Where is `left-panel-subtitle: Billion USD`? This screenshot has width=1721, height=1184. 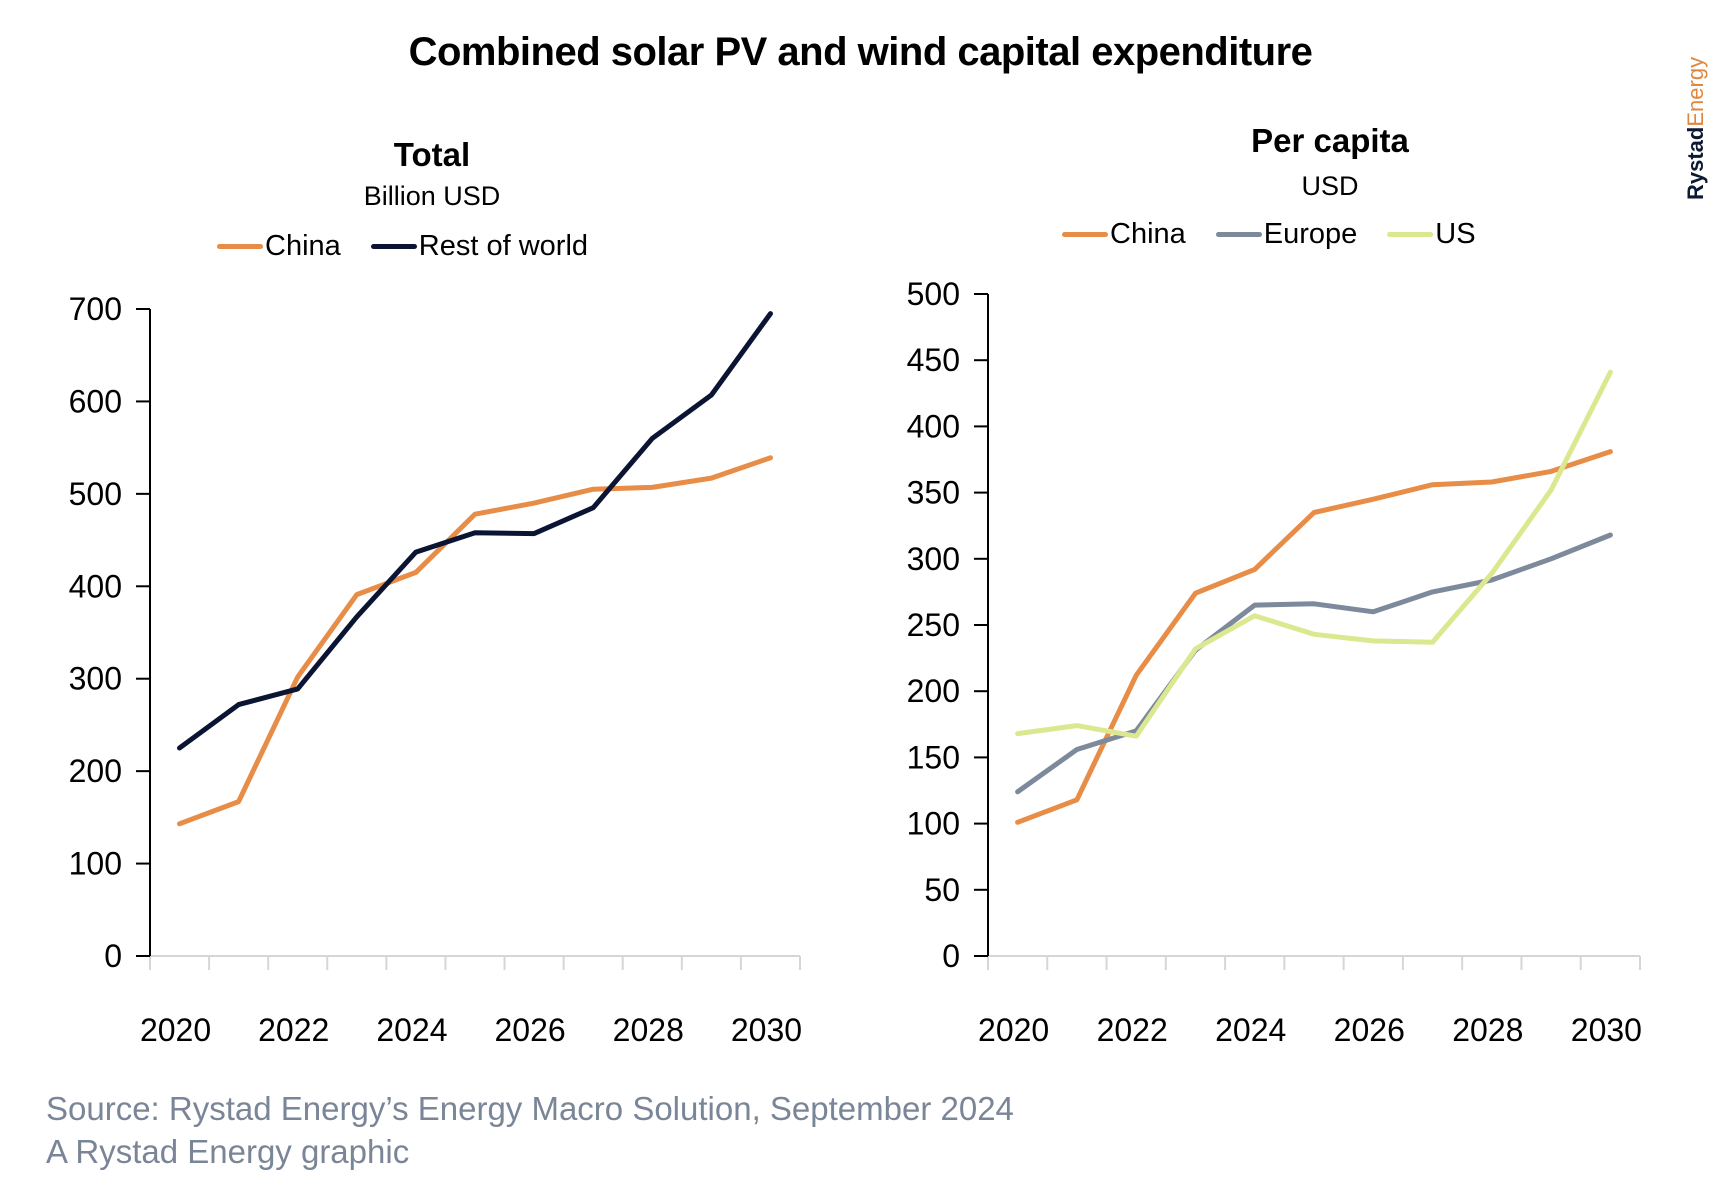 left-panel-subtitle: Billion USD is located at coordinates (432, 196).